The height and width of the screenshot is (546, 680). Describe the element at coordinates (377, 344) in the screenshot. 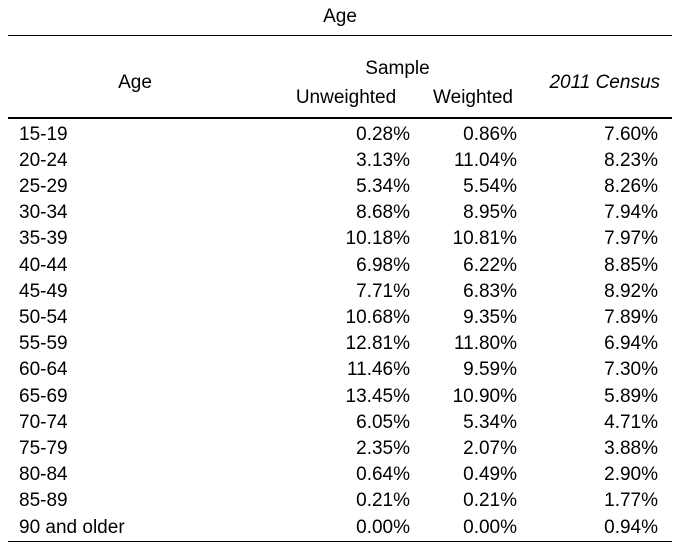

I see `unweighted-cell: 12.81%` at that location.